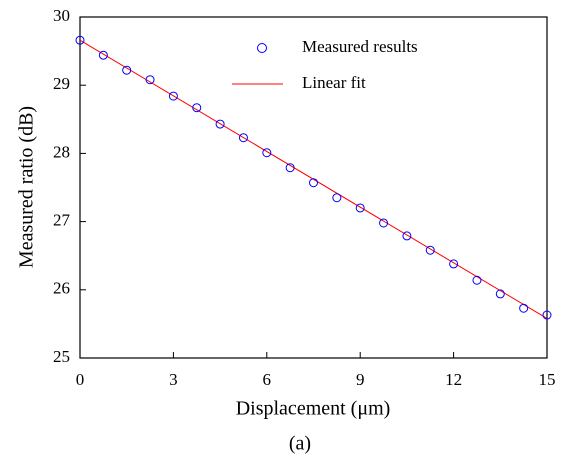 This screenshot has width=564, height=459. I want to click on y-tick-label: 30, so click(61, 15).